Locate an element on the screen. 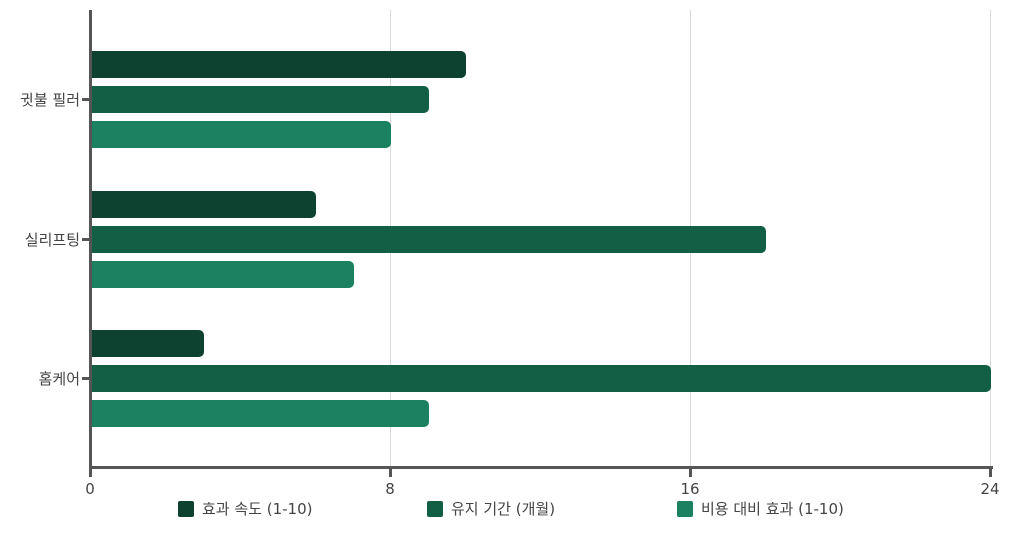 The height and width of the screenshot is (541, 1024). legend-item-duration: 유지 기간 (개월) is located at coordinates (491, 508).